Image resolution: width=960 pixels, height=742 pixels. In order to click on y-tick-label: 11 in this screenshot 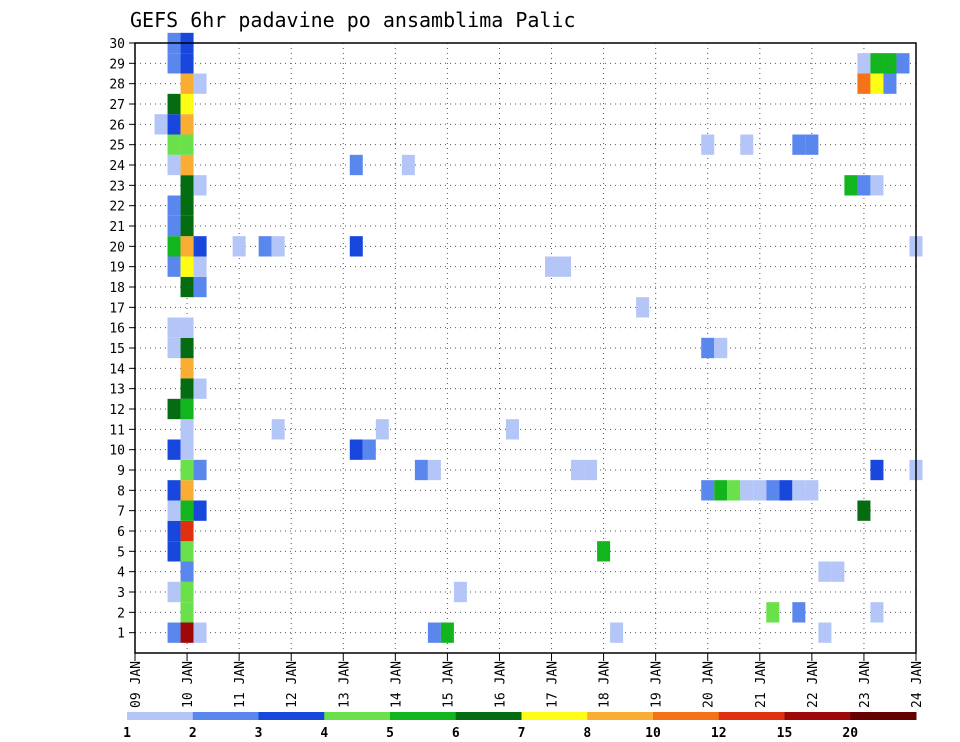, I will do `click(117, 430)`.